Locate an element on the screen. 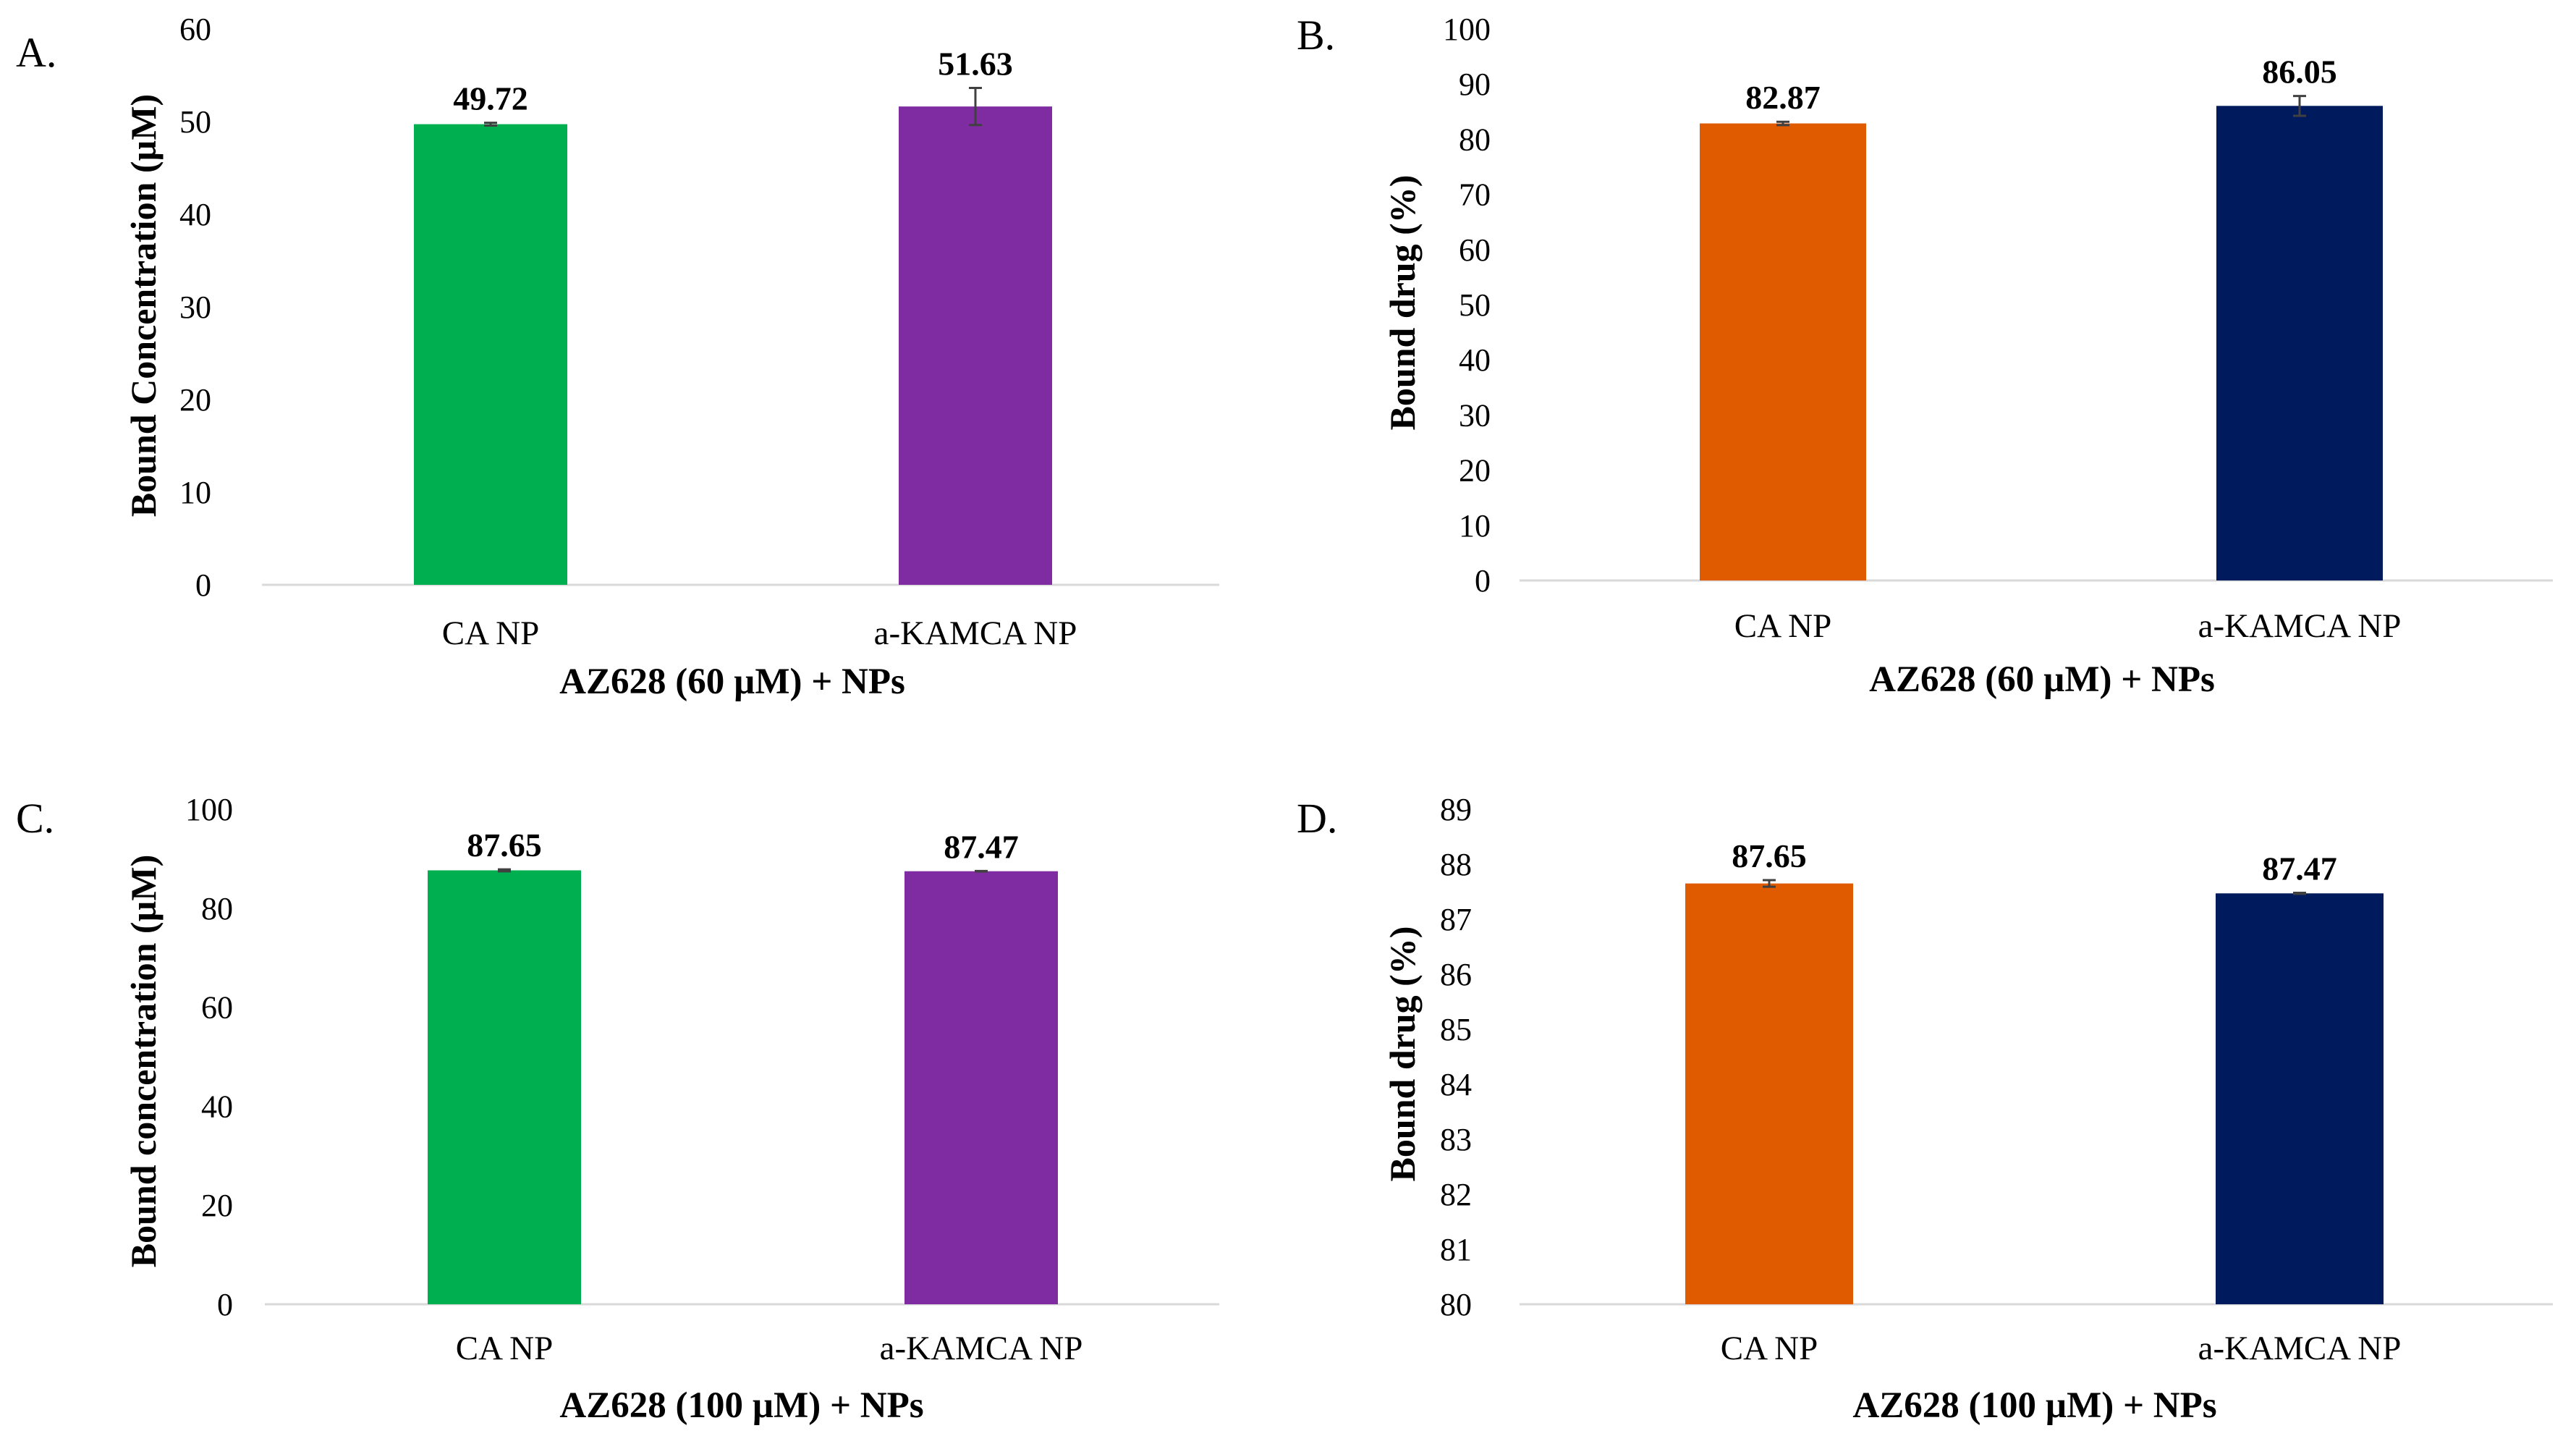  panel-b-label: B. is located at coordinates (1316, 35).